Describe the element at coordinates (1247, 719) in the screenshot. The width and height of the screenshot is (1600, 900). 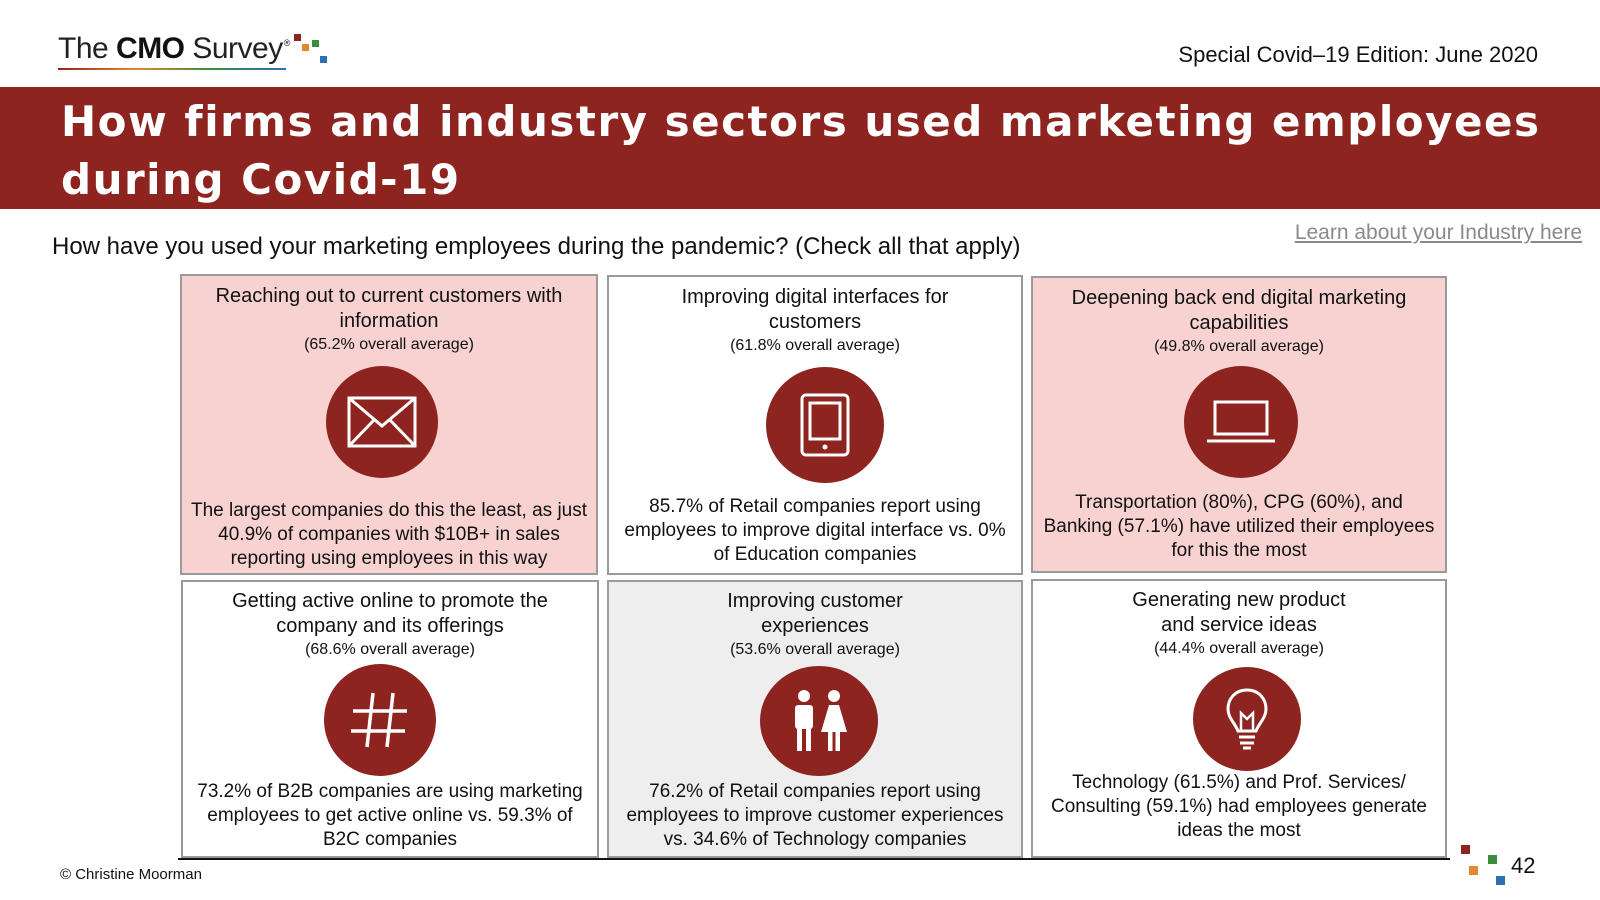
I see `lightbulb-icon` at that location.